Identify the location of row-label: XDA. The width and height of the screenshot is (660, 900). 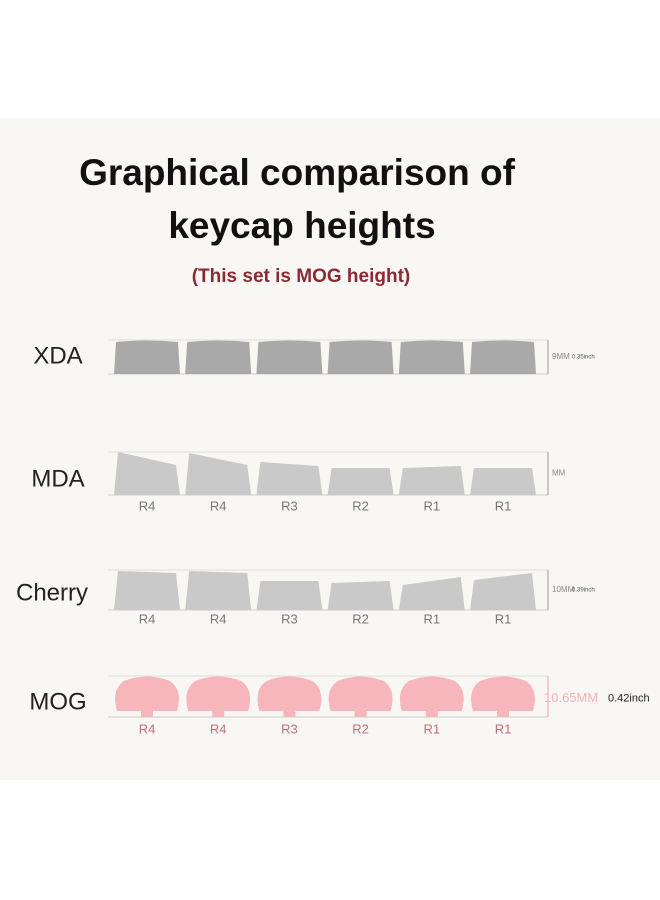
(57, 355).